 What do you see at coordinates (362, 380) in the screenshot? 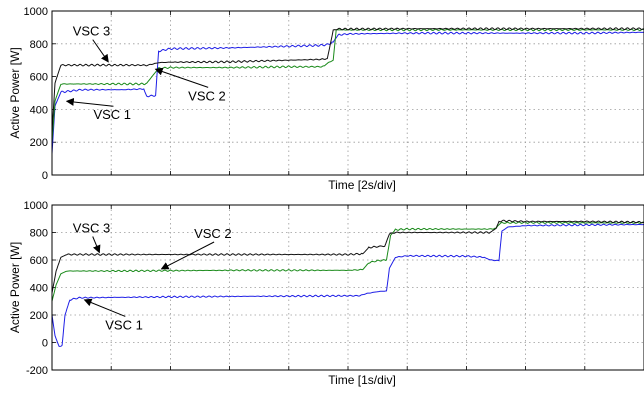
I see `x-axis-label: Time [1s/div]` at bounding box center [362, 380].